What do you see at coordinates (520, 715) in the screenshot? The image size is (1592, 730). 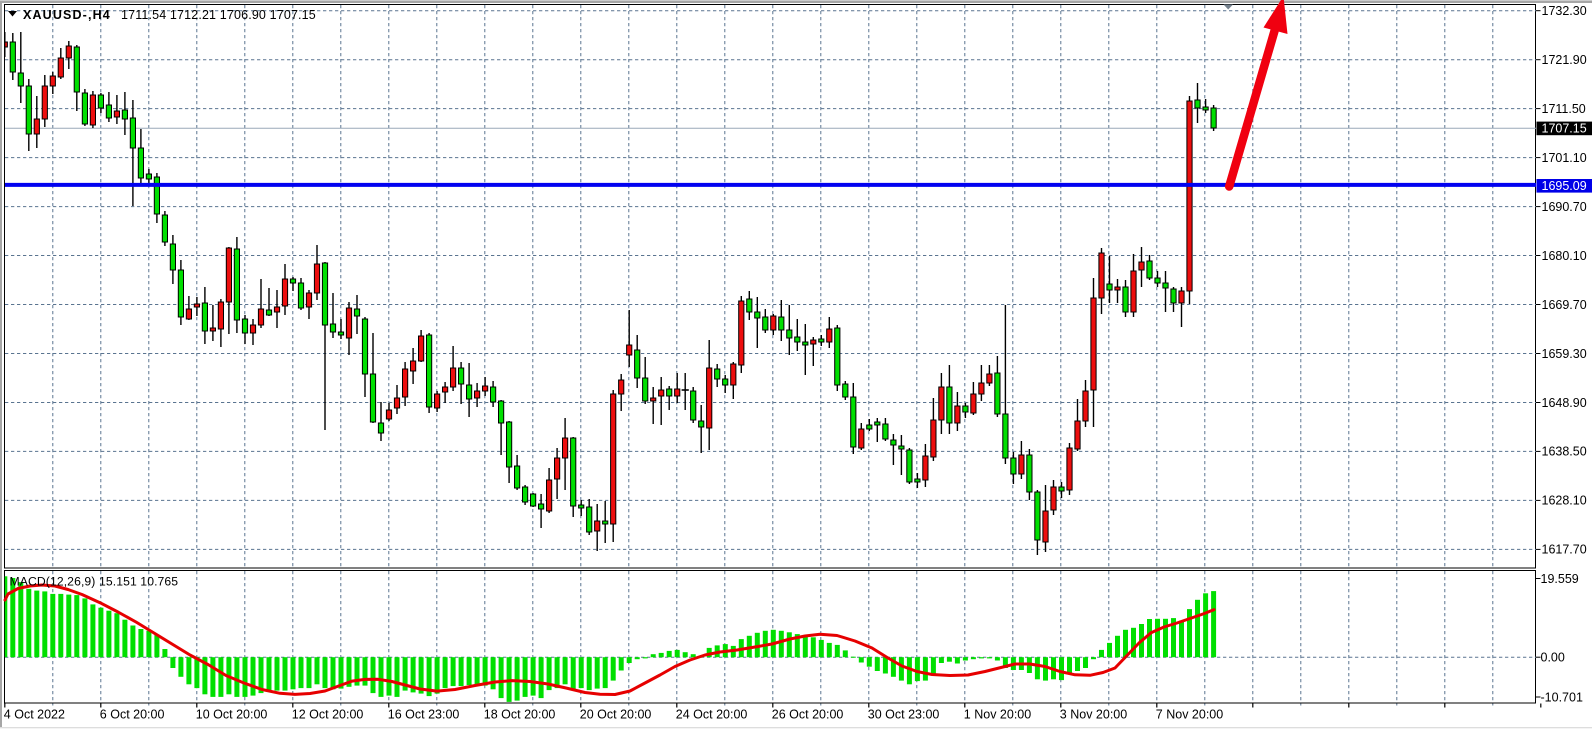 I see `svg-text: 18 Oct 20:00` at bounding box center [520, 715].